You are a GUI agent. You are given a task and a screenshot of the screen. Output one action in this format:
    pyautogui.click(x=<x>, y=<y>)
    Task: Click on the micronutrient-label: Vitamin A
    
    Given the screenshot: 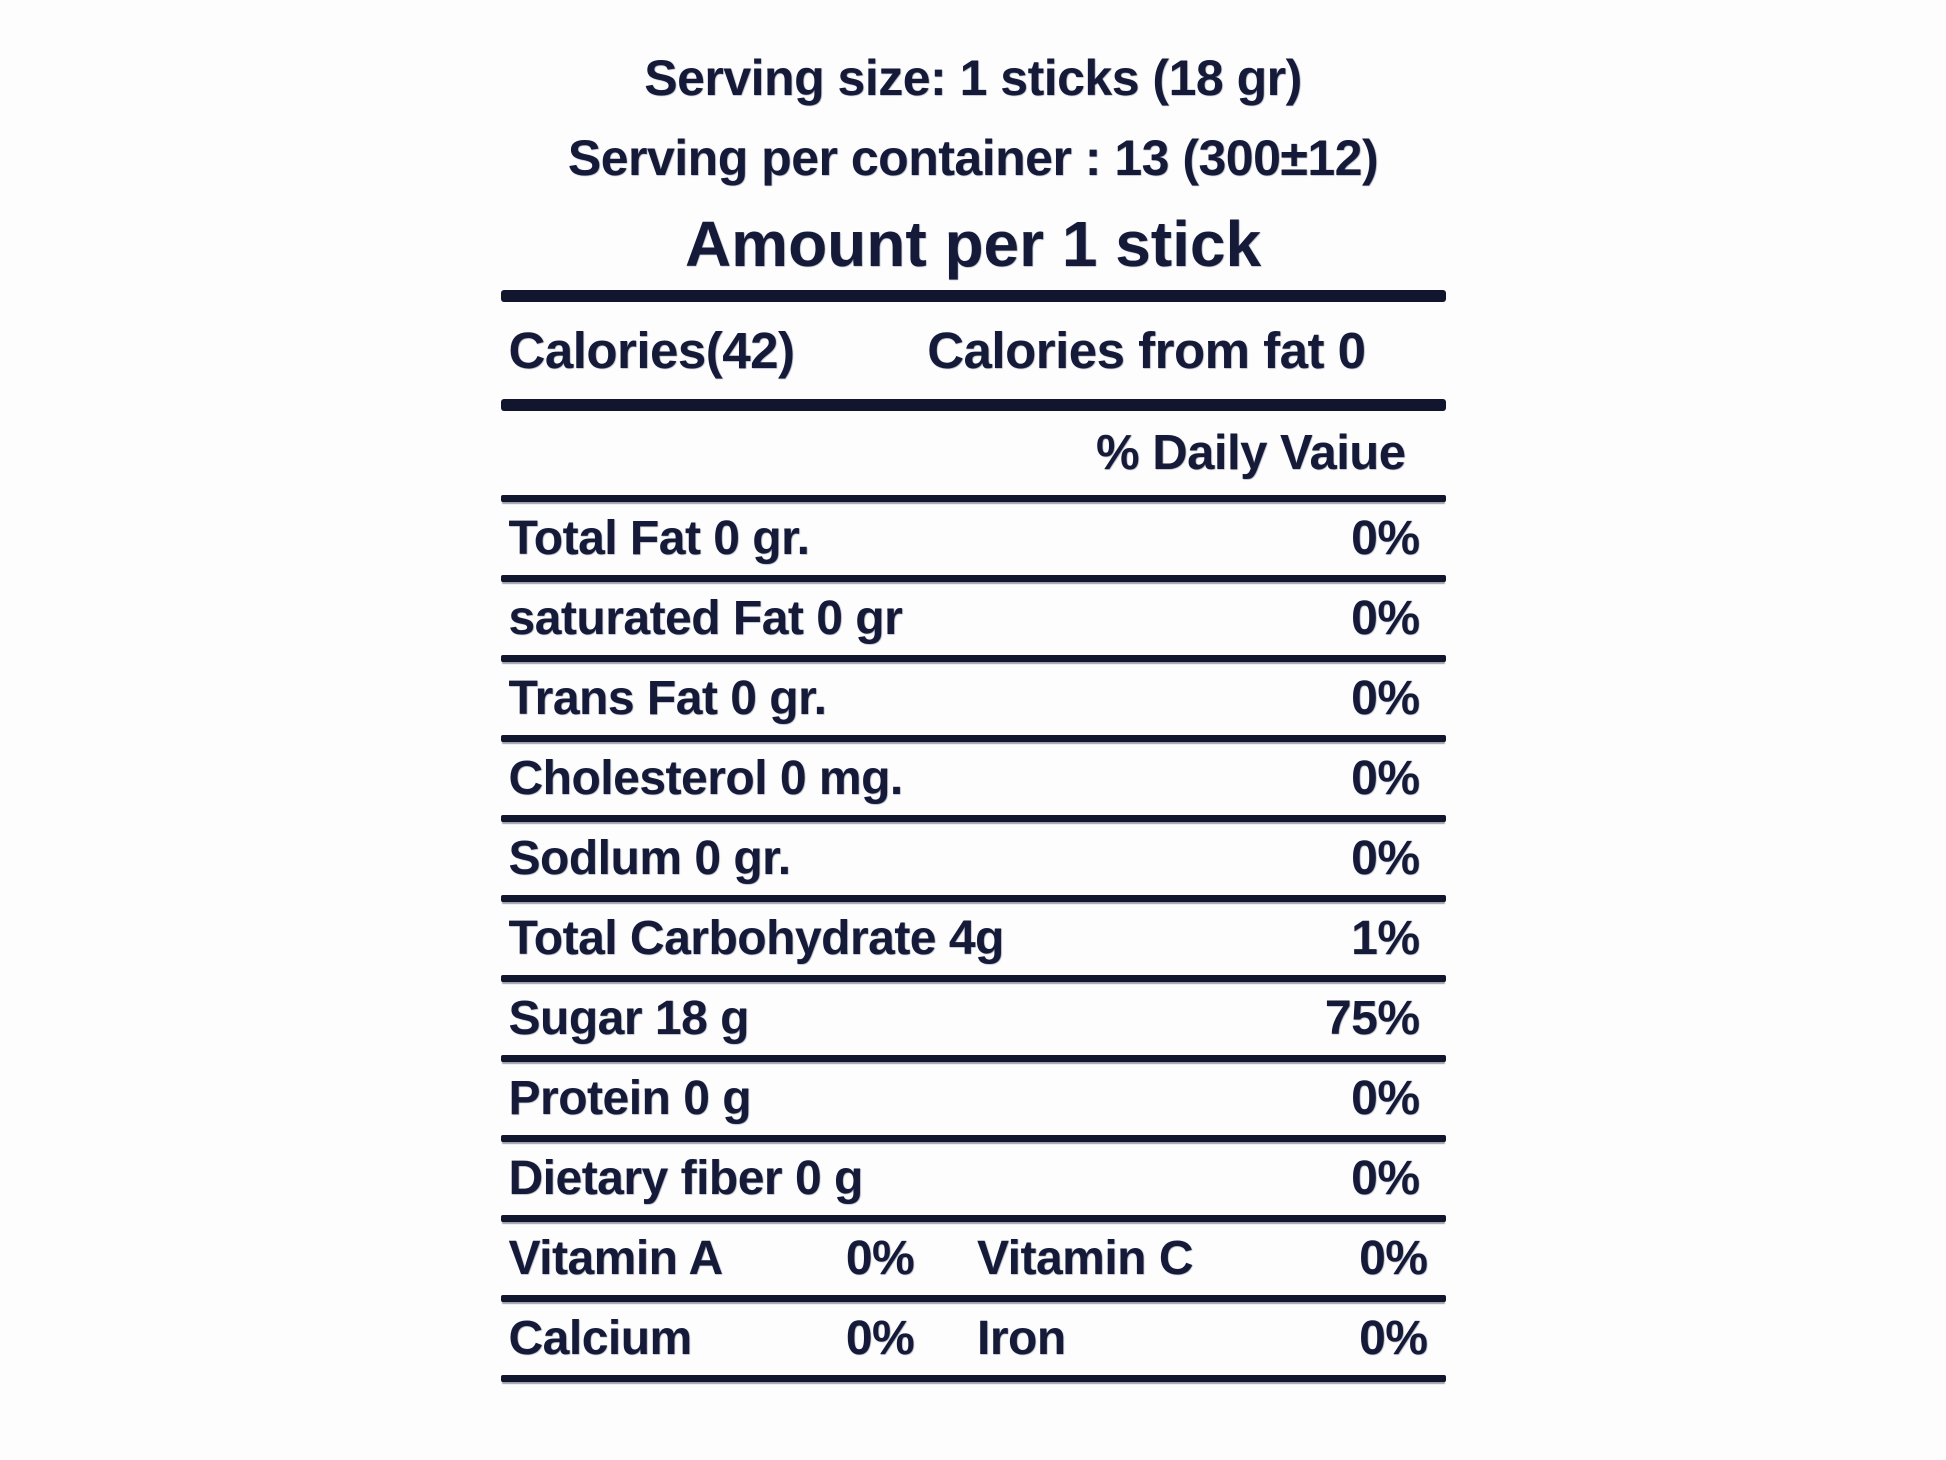 What is the action you would take?
    pyautogui.click(x=616, y=1258)
    